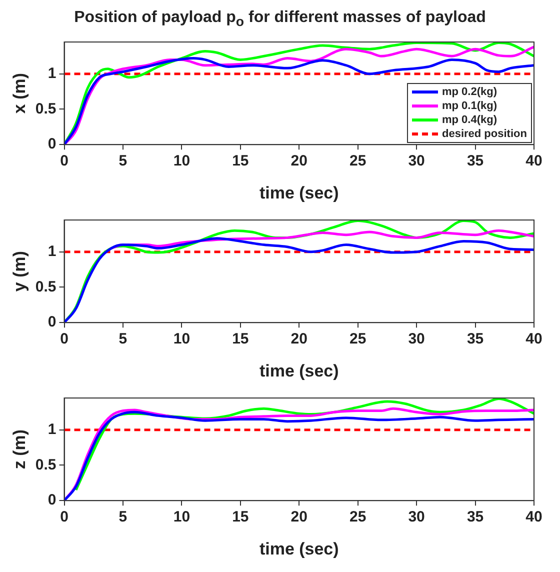 This screenshot has height=572, width=560. What do you see at coordinates (470, 92) in the screenshot?
I see `legend-label: mp 0.2(kg)` at bounding box center [470, 92].